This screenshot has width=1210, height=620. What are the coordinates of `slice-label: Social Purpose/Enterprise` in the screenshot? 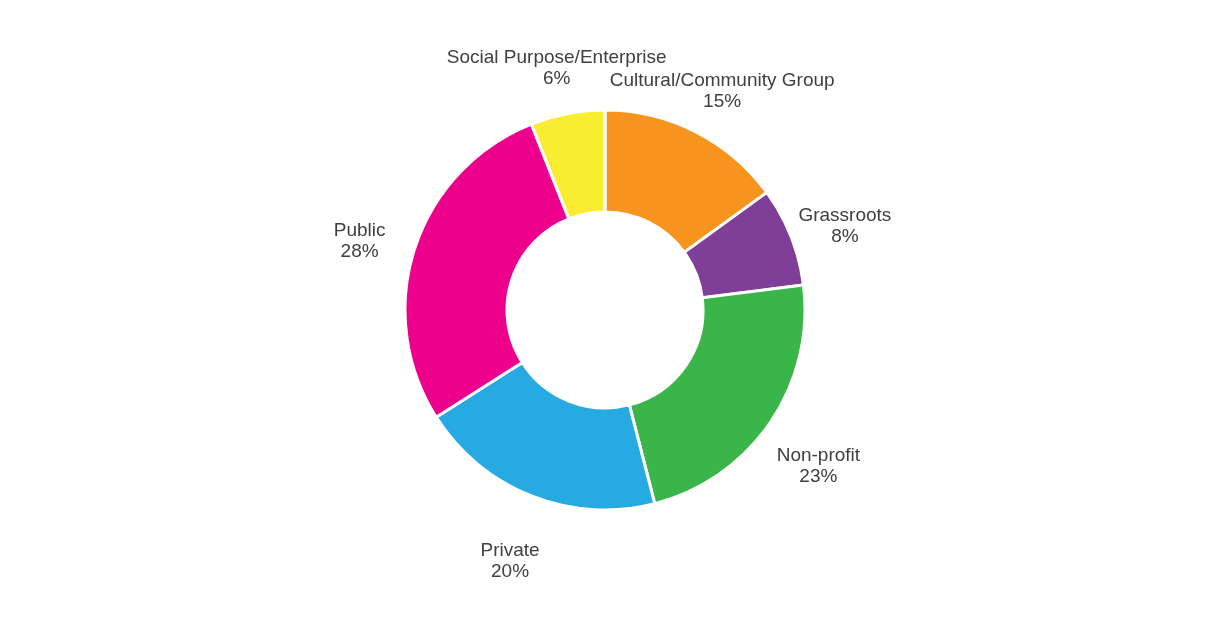 It's located at (556, 56).